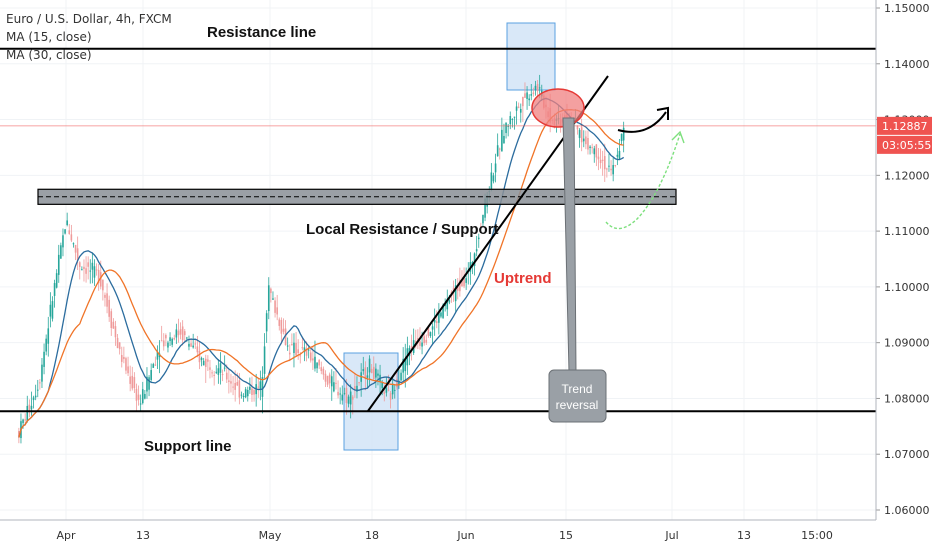  Describe the element at coordinates (577, 405) in the screenshot. I see `reversal-label-line2: reversal` at that location.